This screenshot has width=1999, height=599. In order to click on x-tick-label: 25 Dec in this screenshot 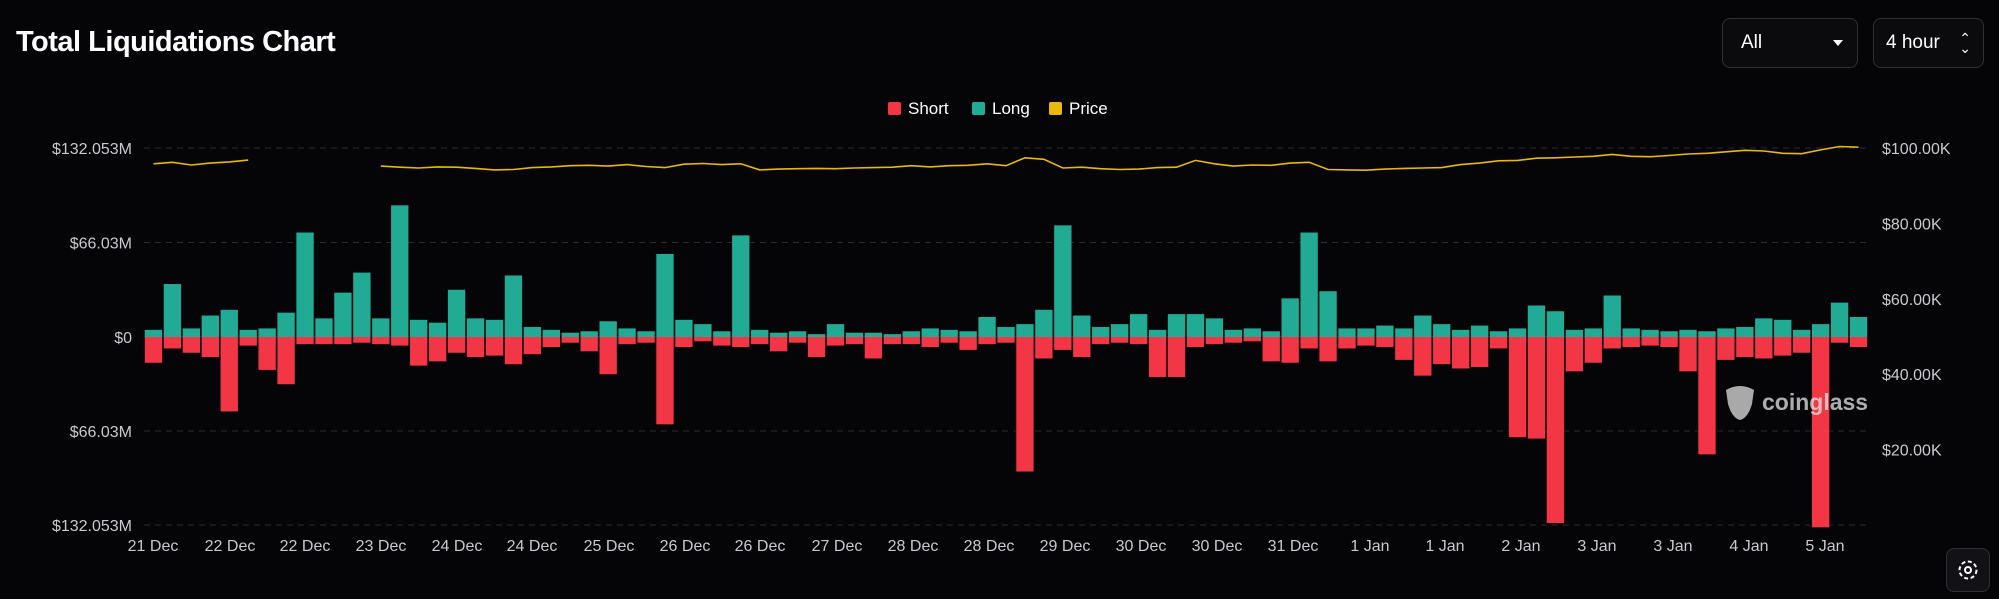, I will do `click(609, 546)`.